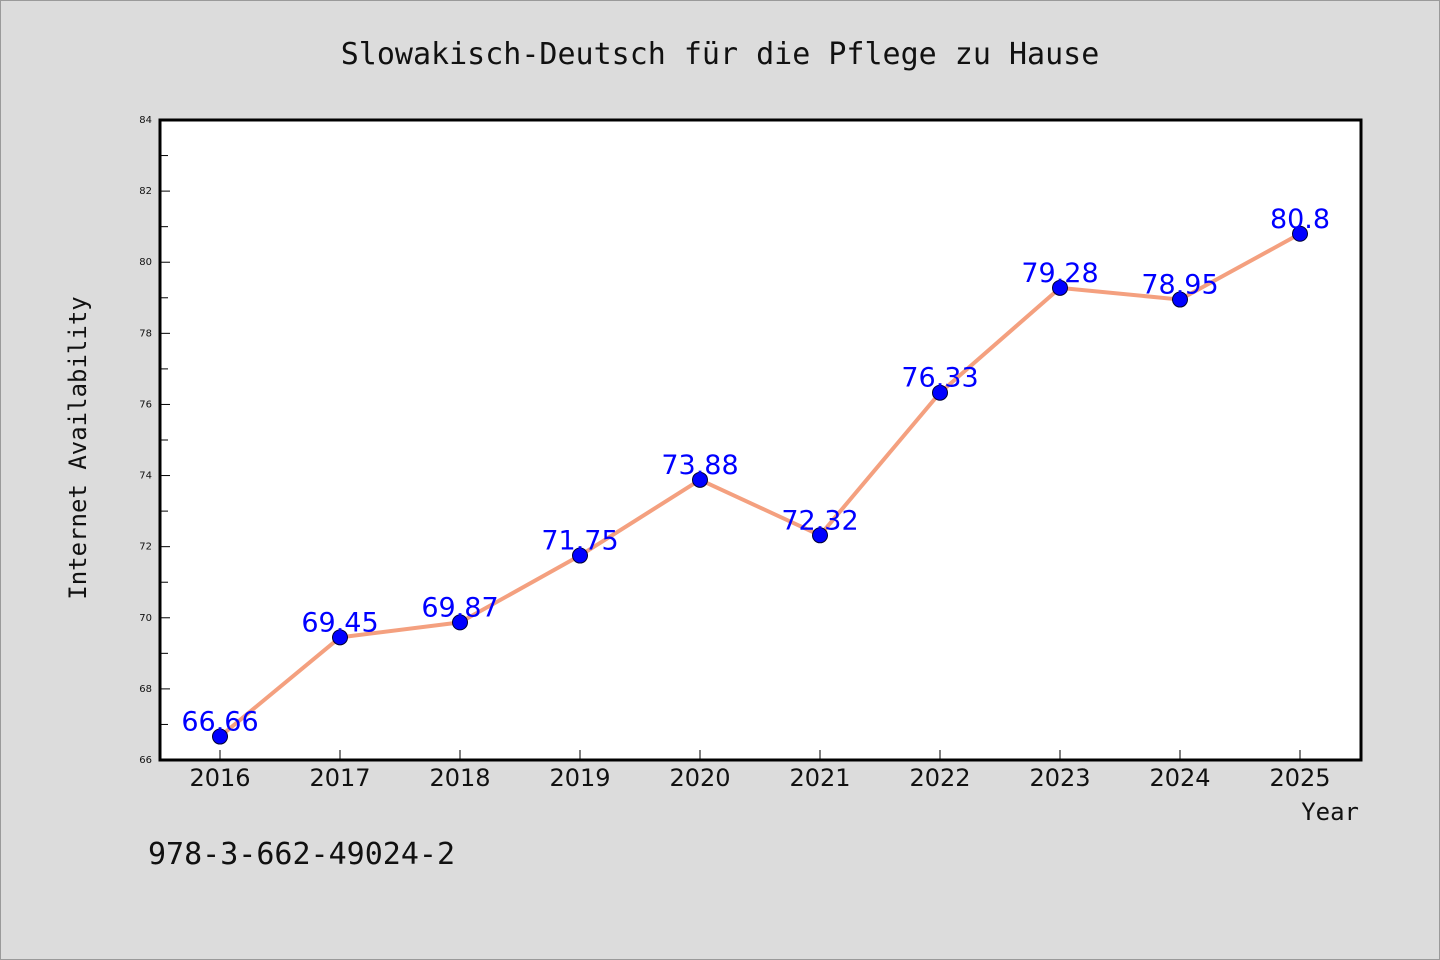  What do you see at coordinates (145, 404) in the screenshot?
I see `y-tick-label: 76` at bounding box center [145, 404].